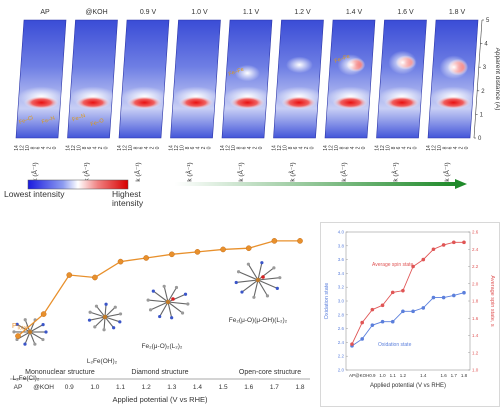 This screenshot has height=407, width=500. What do you see at coordinates (45, 12) in the screenshot?
I see `panel-label: AP` at bounding box center [45, 12].